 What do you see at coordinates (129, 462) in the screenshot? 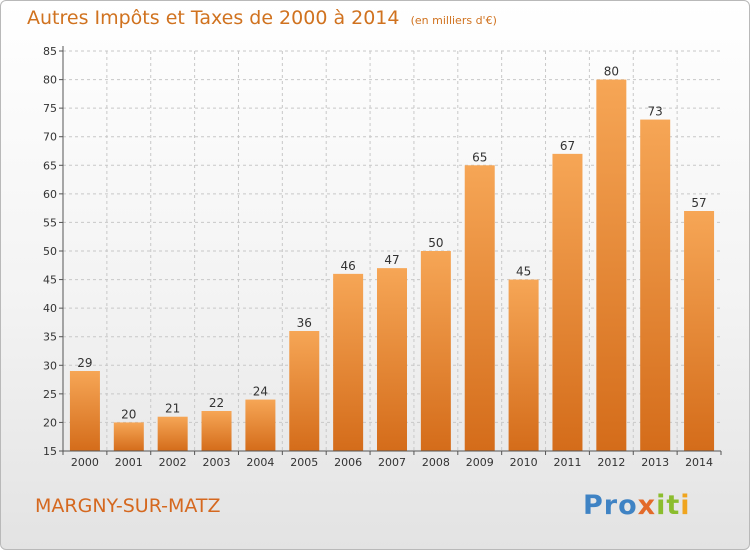
I see `x-tick-label: 2001` at bounding box center [129, 462].